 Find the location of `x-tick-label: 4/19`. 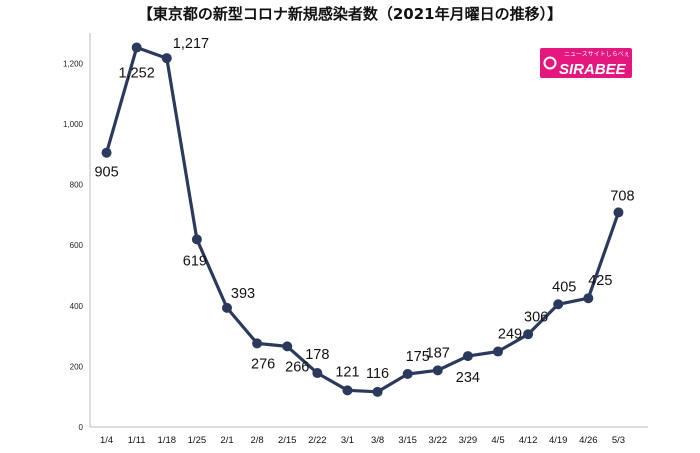

x-tick-label: 4/19 is located at coordinates (558, 440).